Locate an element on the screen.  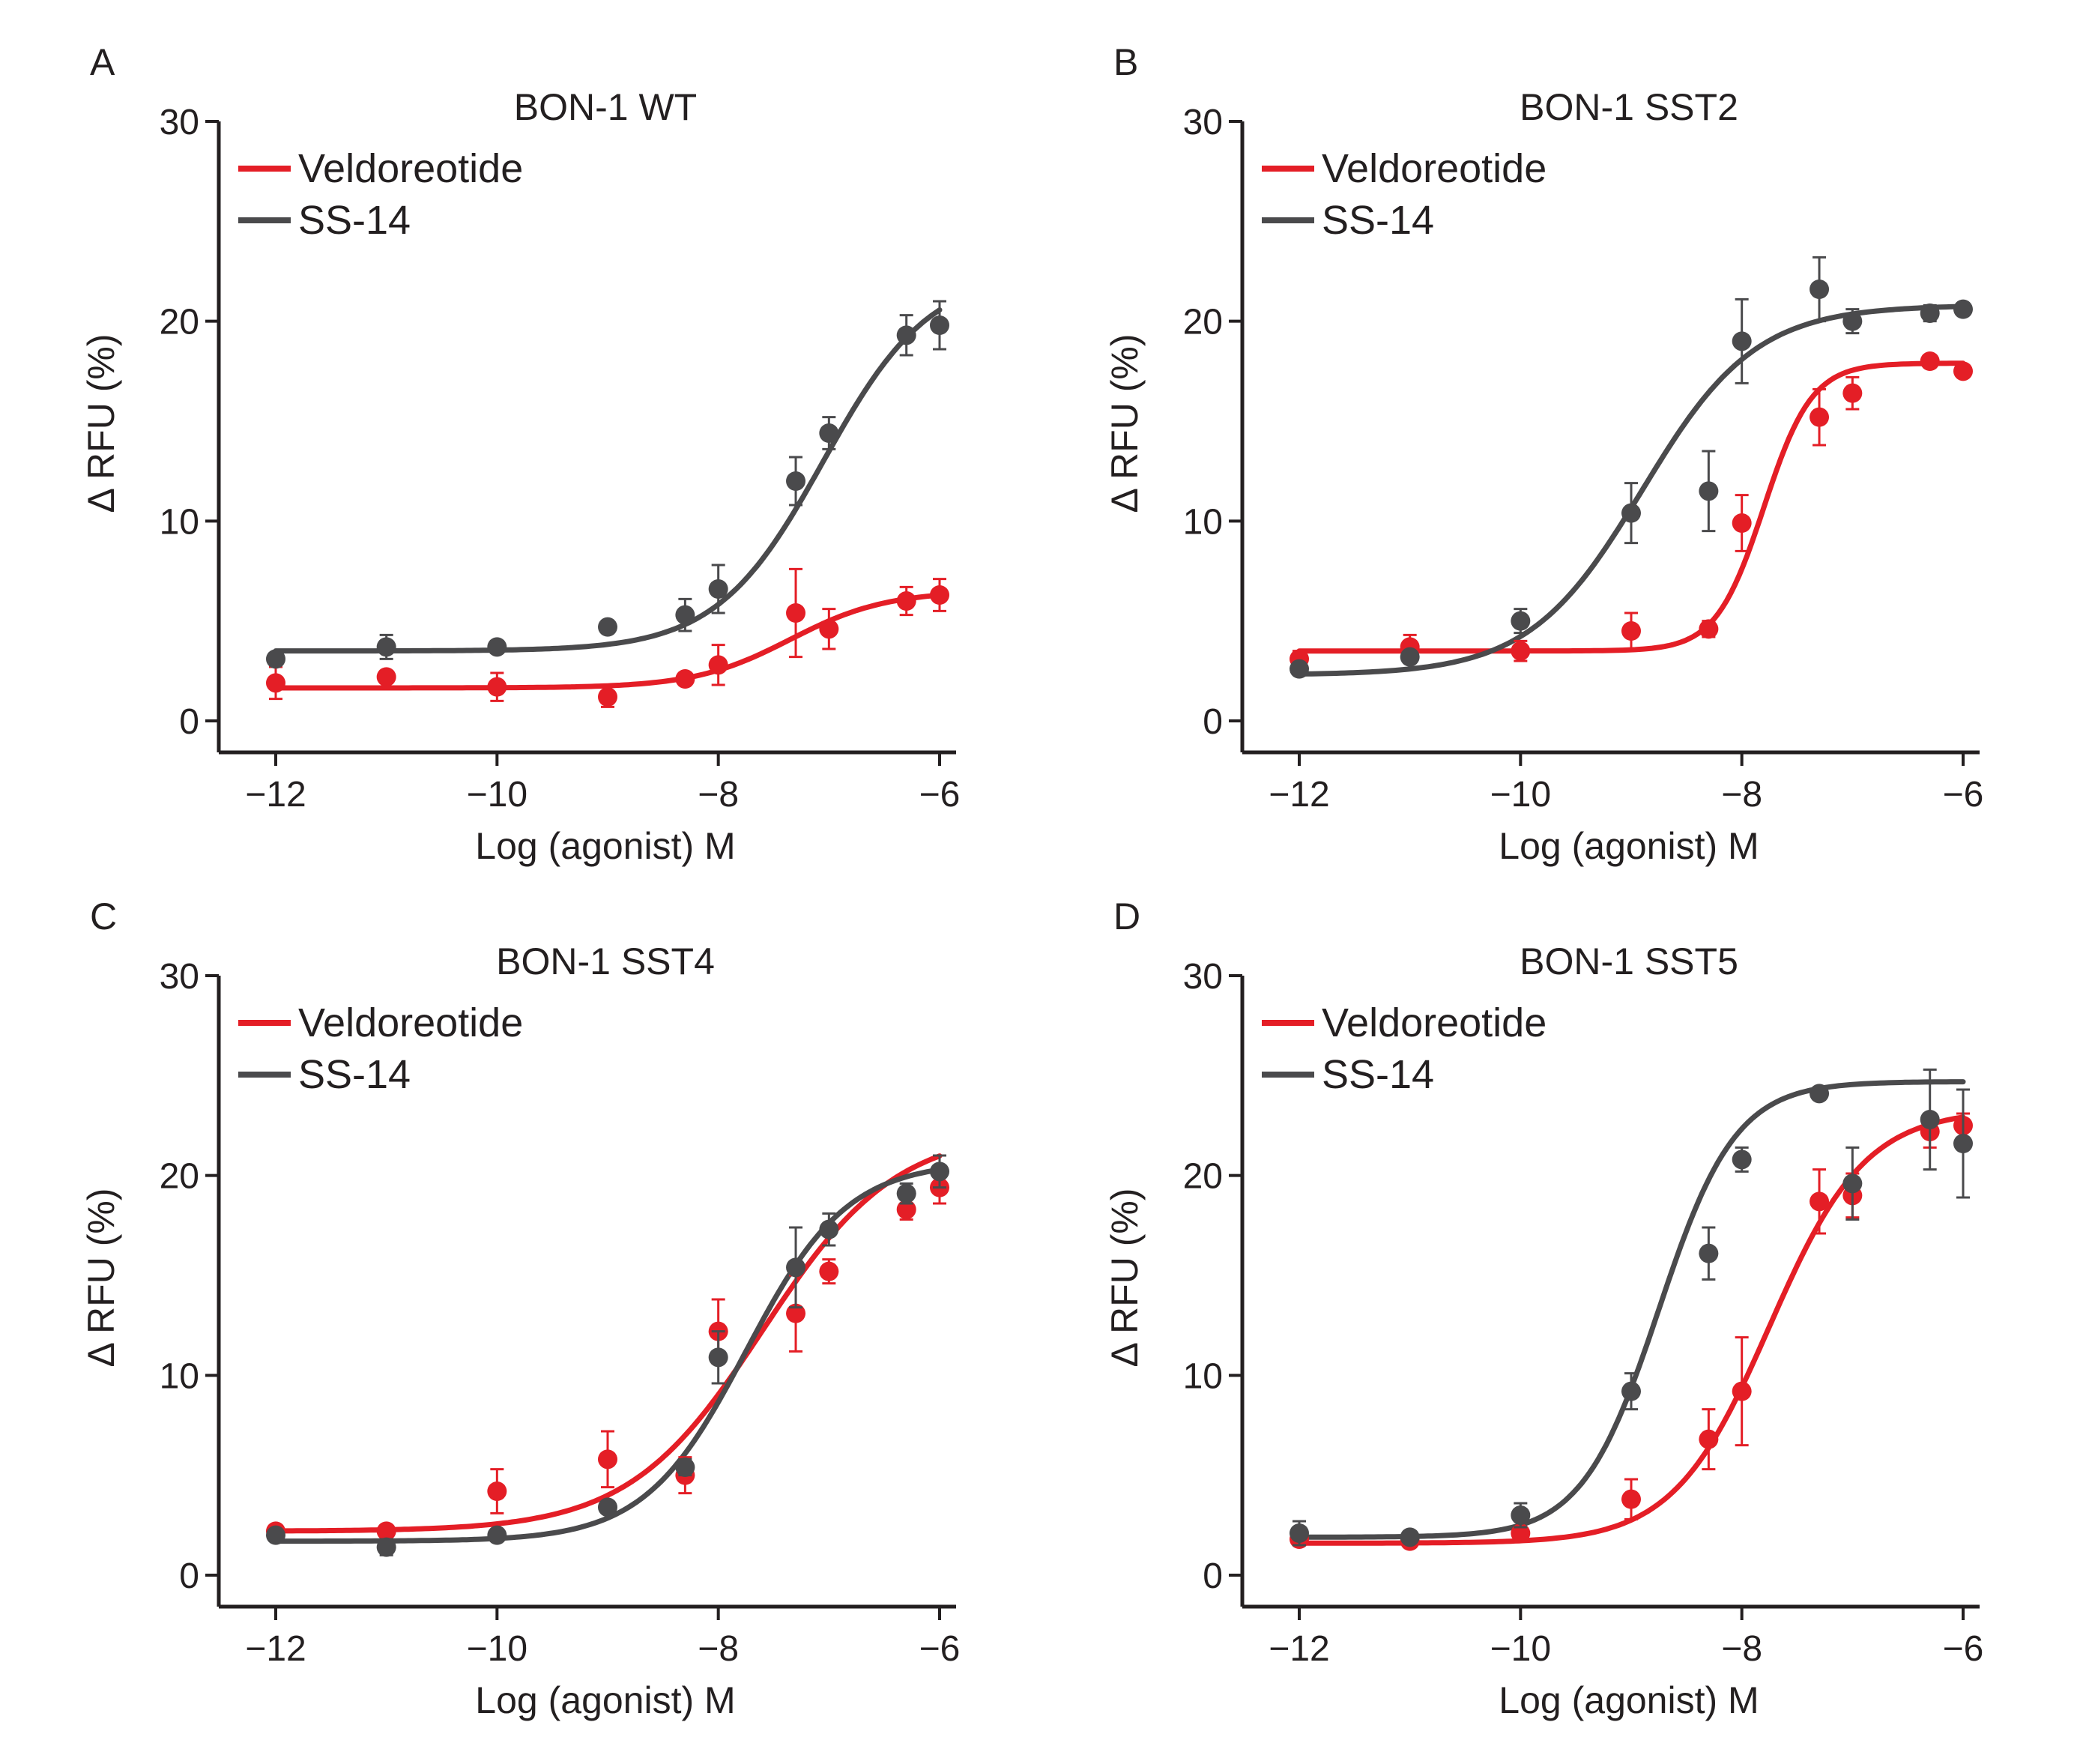
chart-title: BON-1 SST5 is located at coordinates (1629, 961).